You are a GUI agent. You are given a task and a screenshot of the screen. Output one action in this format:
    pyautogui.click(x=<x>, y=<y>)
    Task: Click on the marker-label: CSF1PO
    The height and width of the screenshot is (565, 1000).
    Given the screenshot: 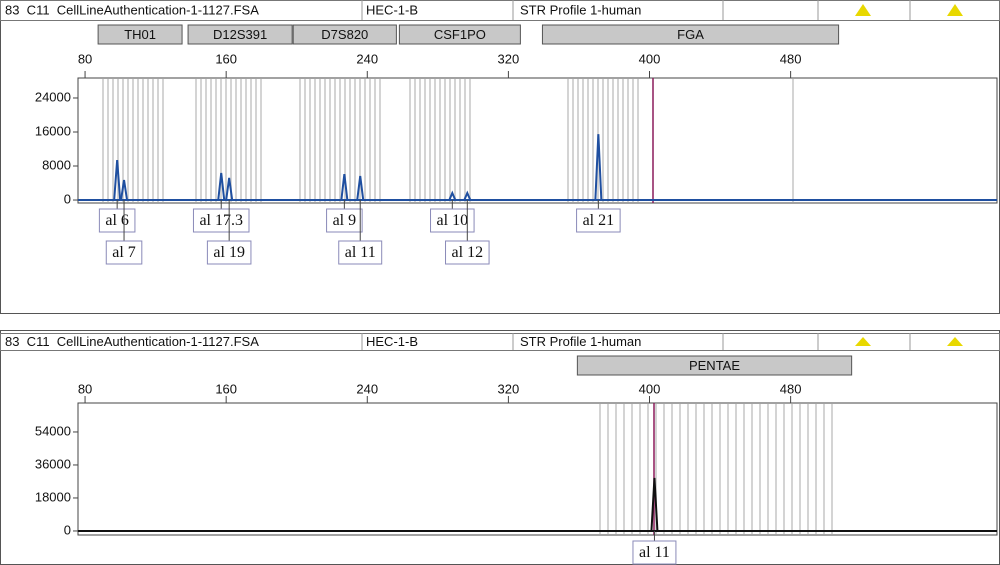 What is the action you would take?
    pyautogui.click(x=460, y=34)
    